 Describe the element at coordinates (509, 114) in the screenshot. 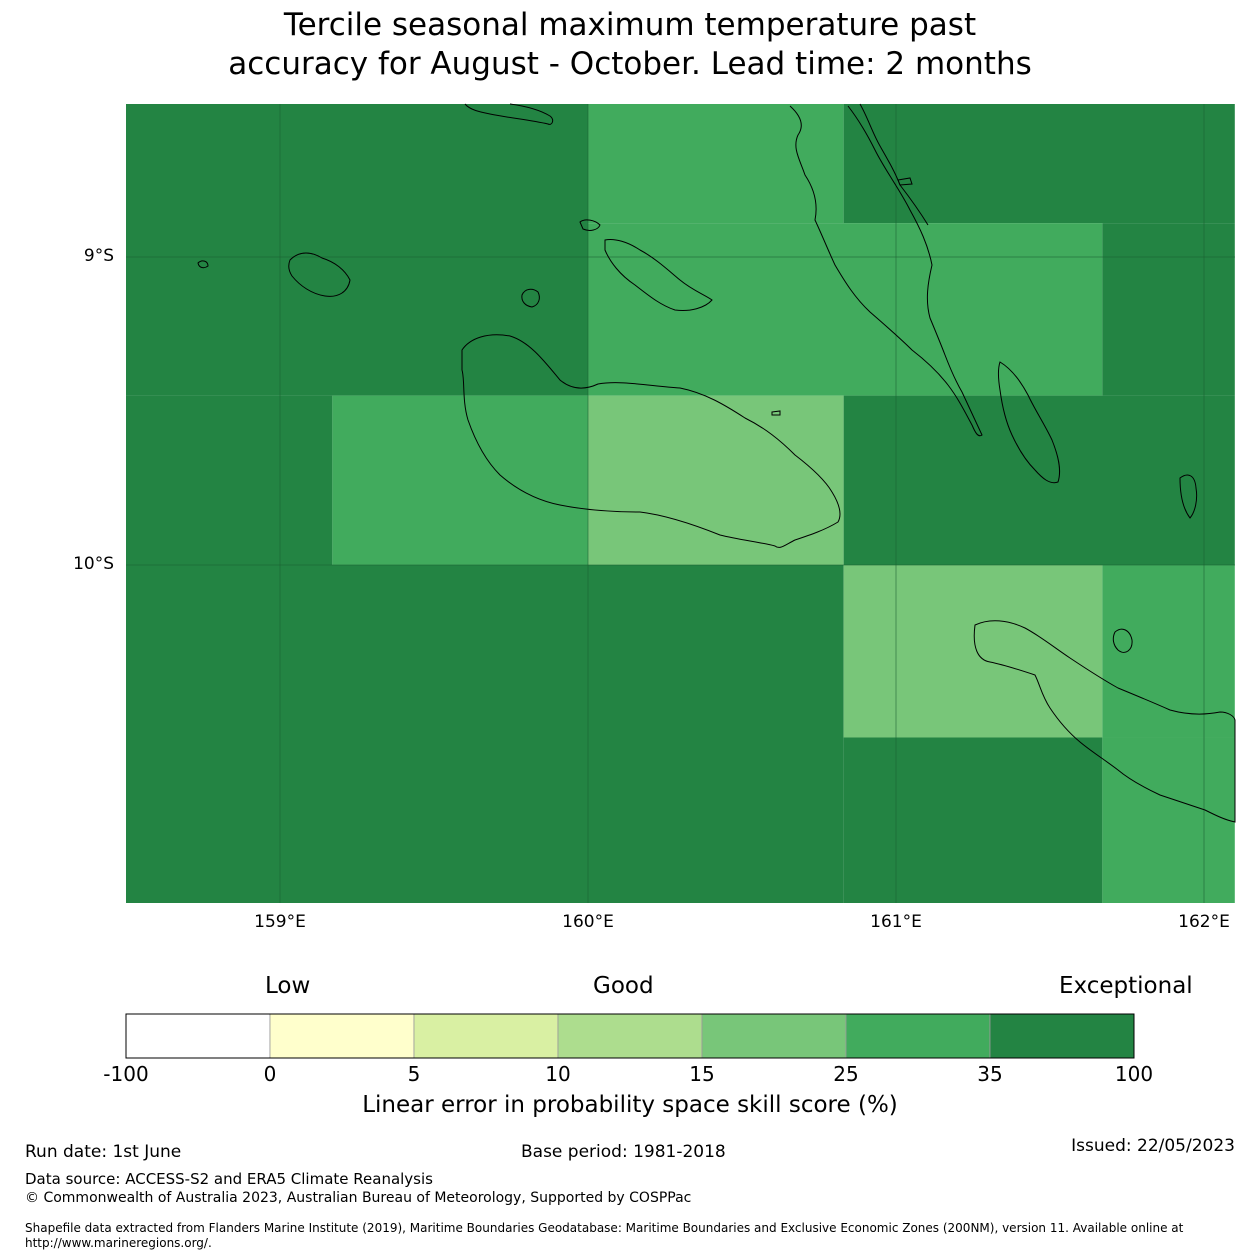

I see `coastline-north-islet` at that location.